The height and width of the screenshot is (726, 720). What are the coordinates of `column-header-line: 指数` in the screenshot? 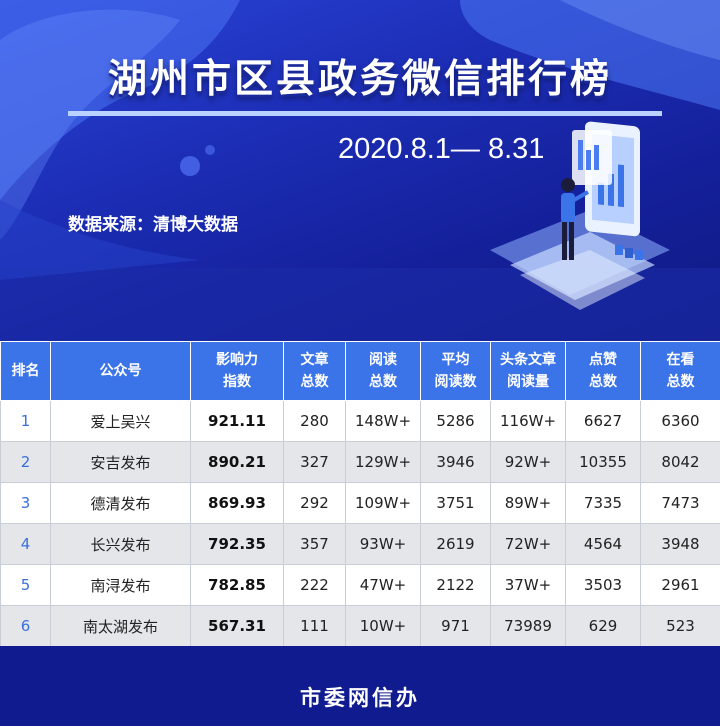 It's located at (237, 382).